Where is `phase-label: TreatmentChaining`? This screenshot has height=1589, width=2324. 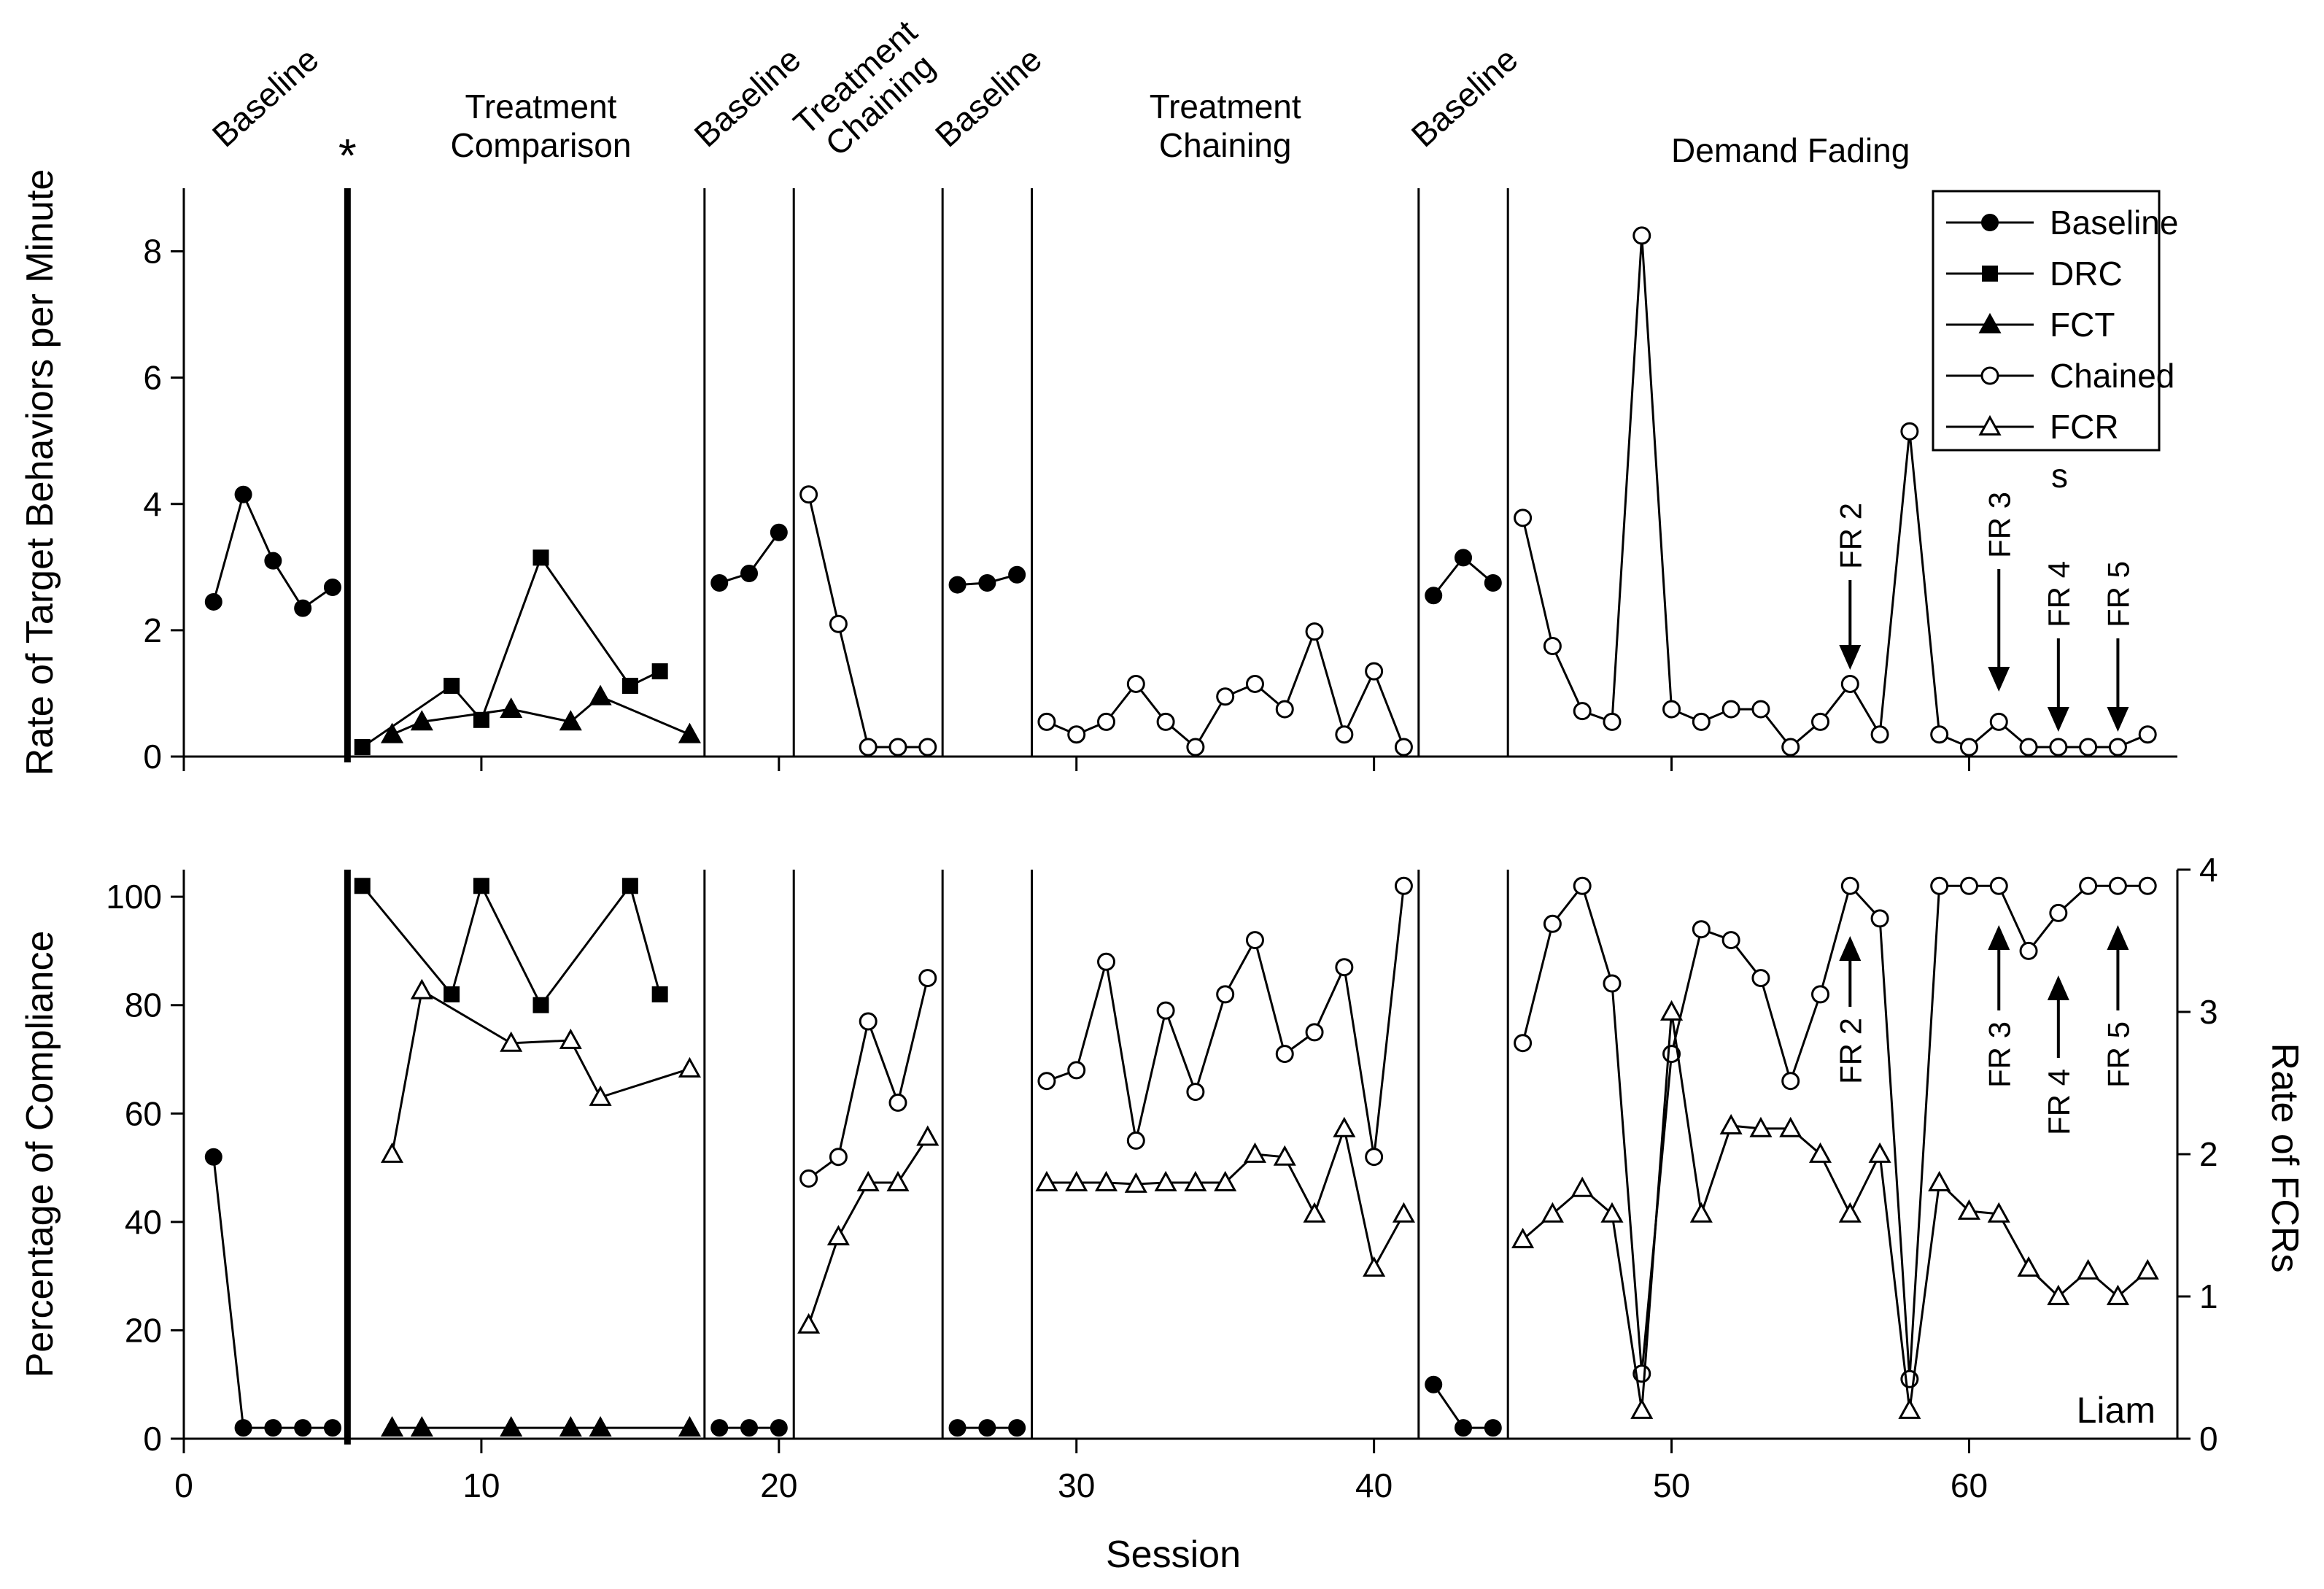 phase-label: TreatmentChaining is located at coordinates (867, 91).